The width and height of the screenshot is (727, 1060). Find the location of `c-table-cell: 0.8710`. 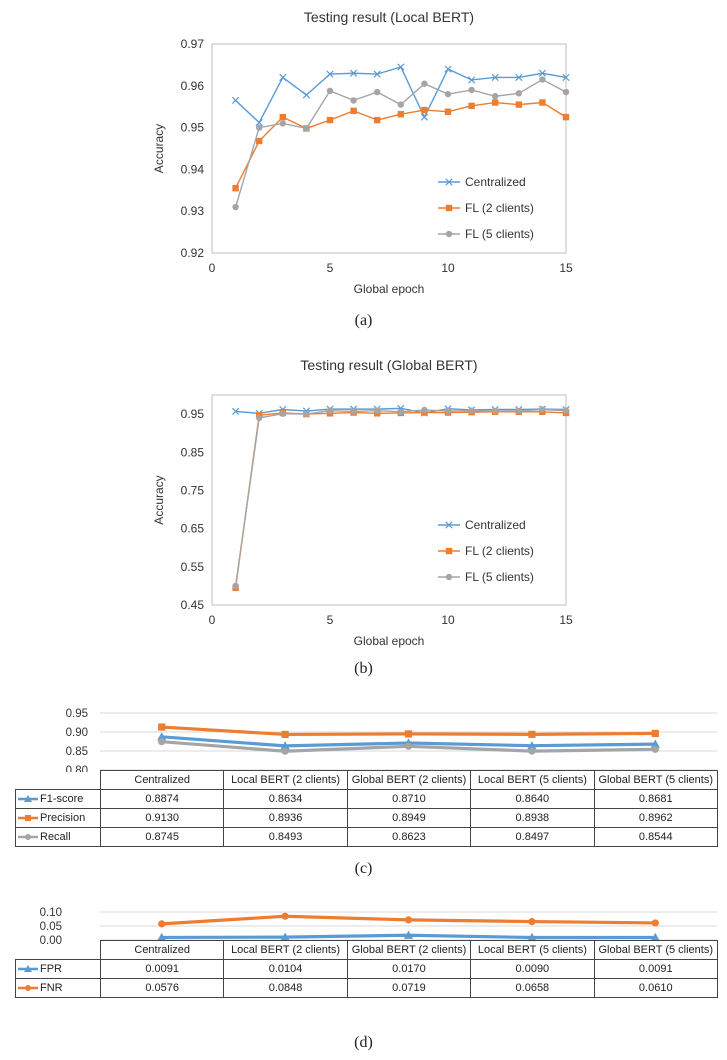

c-table-cell: 0.8710 is located at coordinates (409, 799).